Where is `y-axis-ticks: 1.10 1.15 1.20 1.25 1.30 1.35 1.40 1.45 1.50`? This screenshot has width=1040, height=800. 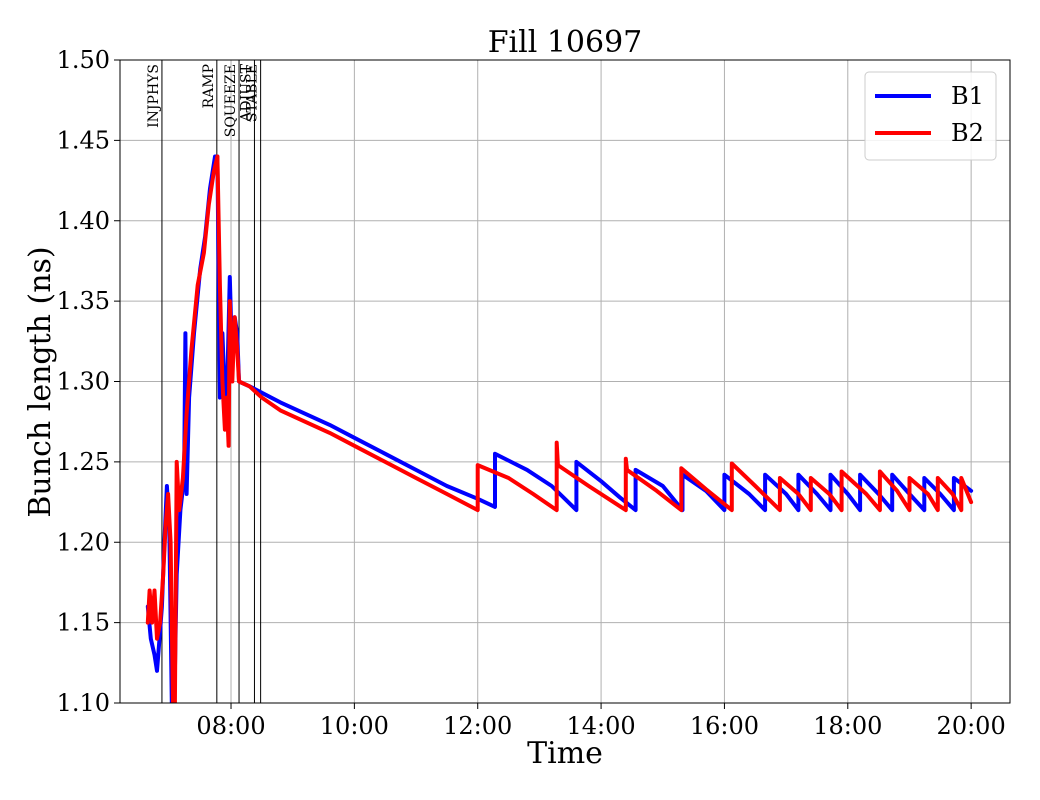
y-axis-ticks: 1.10 1.15 1.20 1.25 1.30 1.35 1.40 1.45 1.50 is located at coordinates (88, 381).